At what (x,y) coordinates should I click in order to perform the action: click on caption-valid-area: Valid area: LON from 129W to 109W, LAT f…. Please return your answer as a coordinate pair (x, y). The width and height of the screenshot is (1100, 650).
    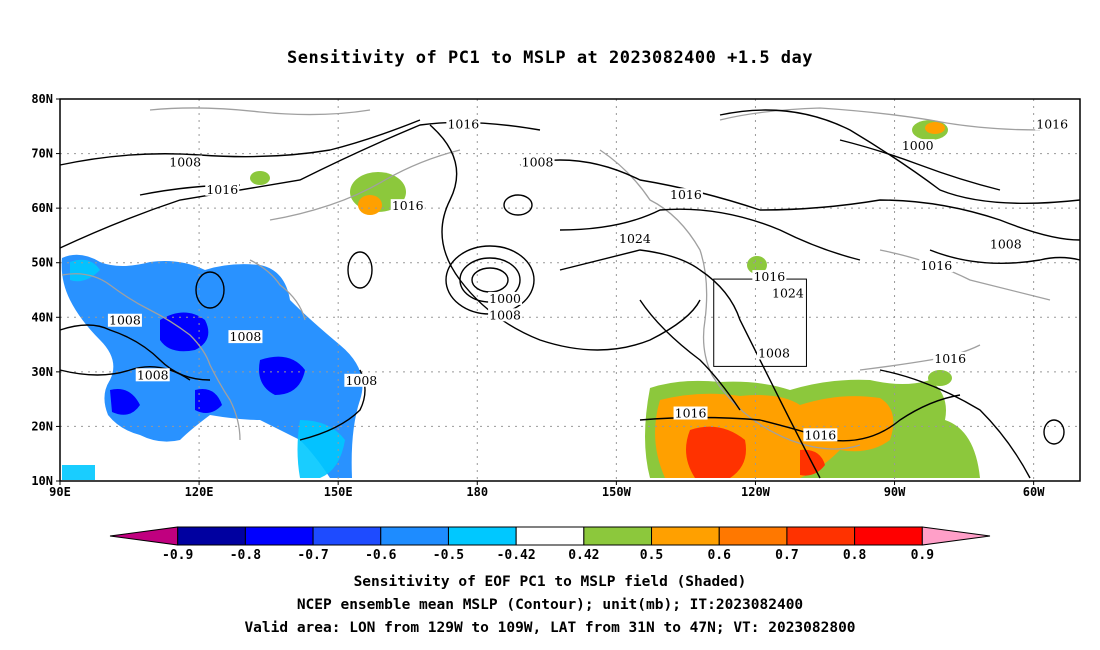
    Looking at the image, I should click on (550, 628).